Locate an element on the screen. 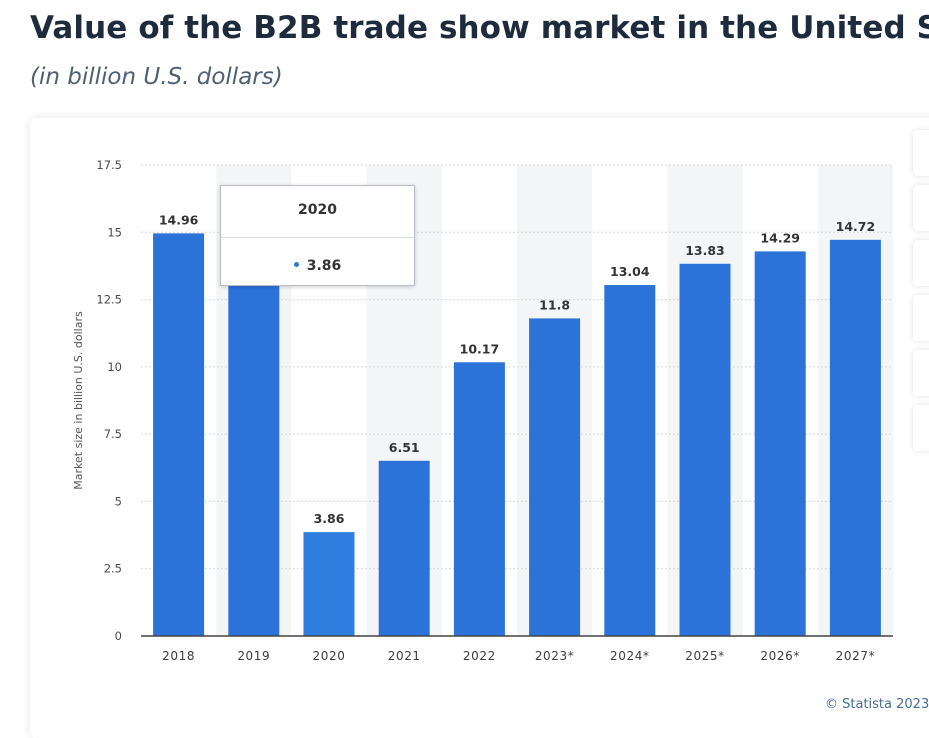 The height and width of the screenshot is (738, 929). y-tick-label: 2.5 is located at coordinates (113, 569).